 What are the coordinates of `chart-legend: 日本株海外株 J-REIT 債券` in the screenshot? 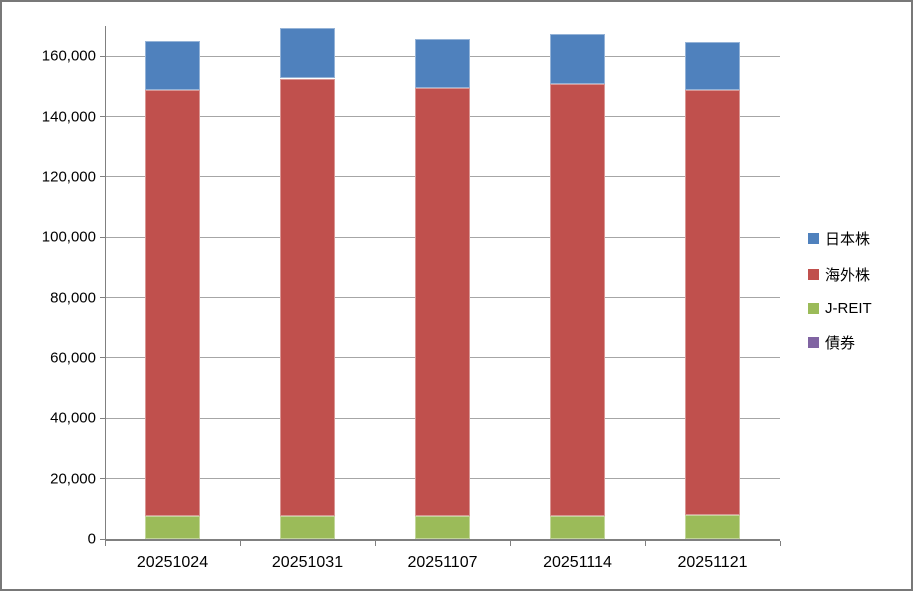 It's located at (840, 290).